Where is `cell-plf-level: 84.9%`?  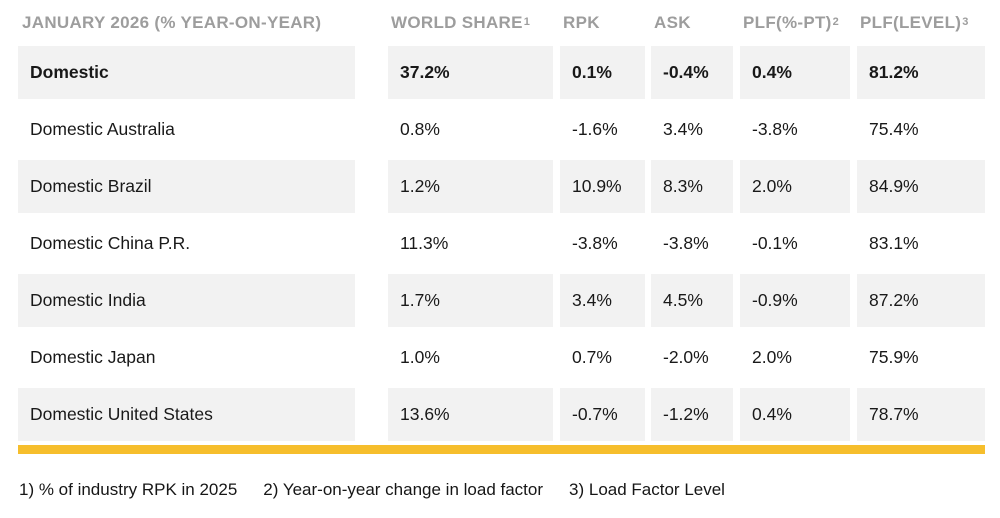
cell-plf-level: 84.9% is located at coordinates (921, 186).